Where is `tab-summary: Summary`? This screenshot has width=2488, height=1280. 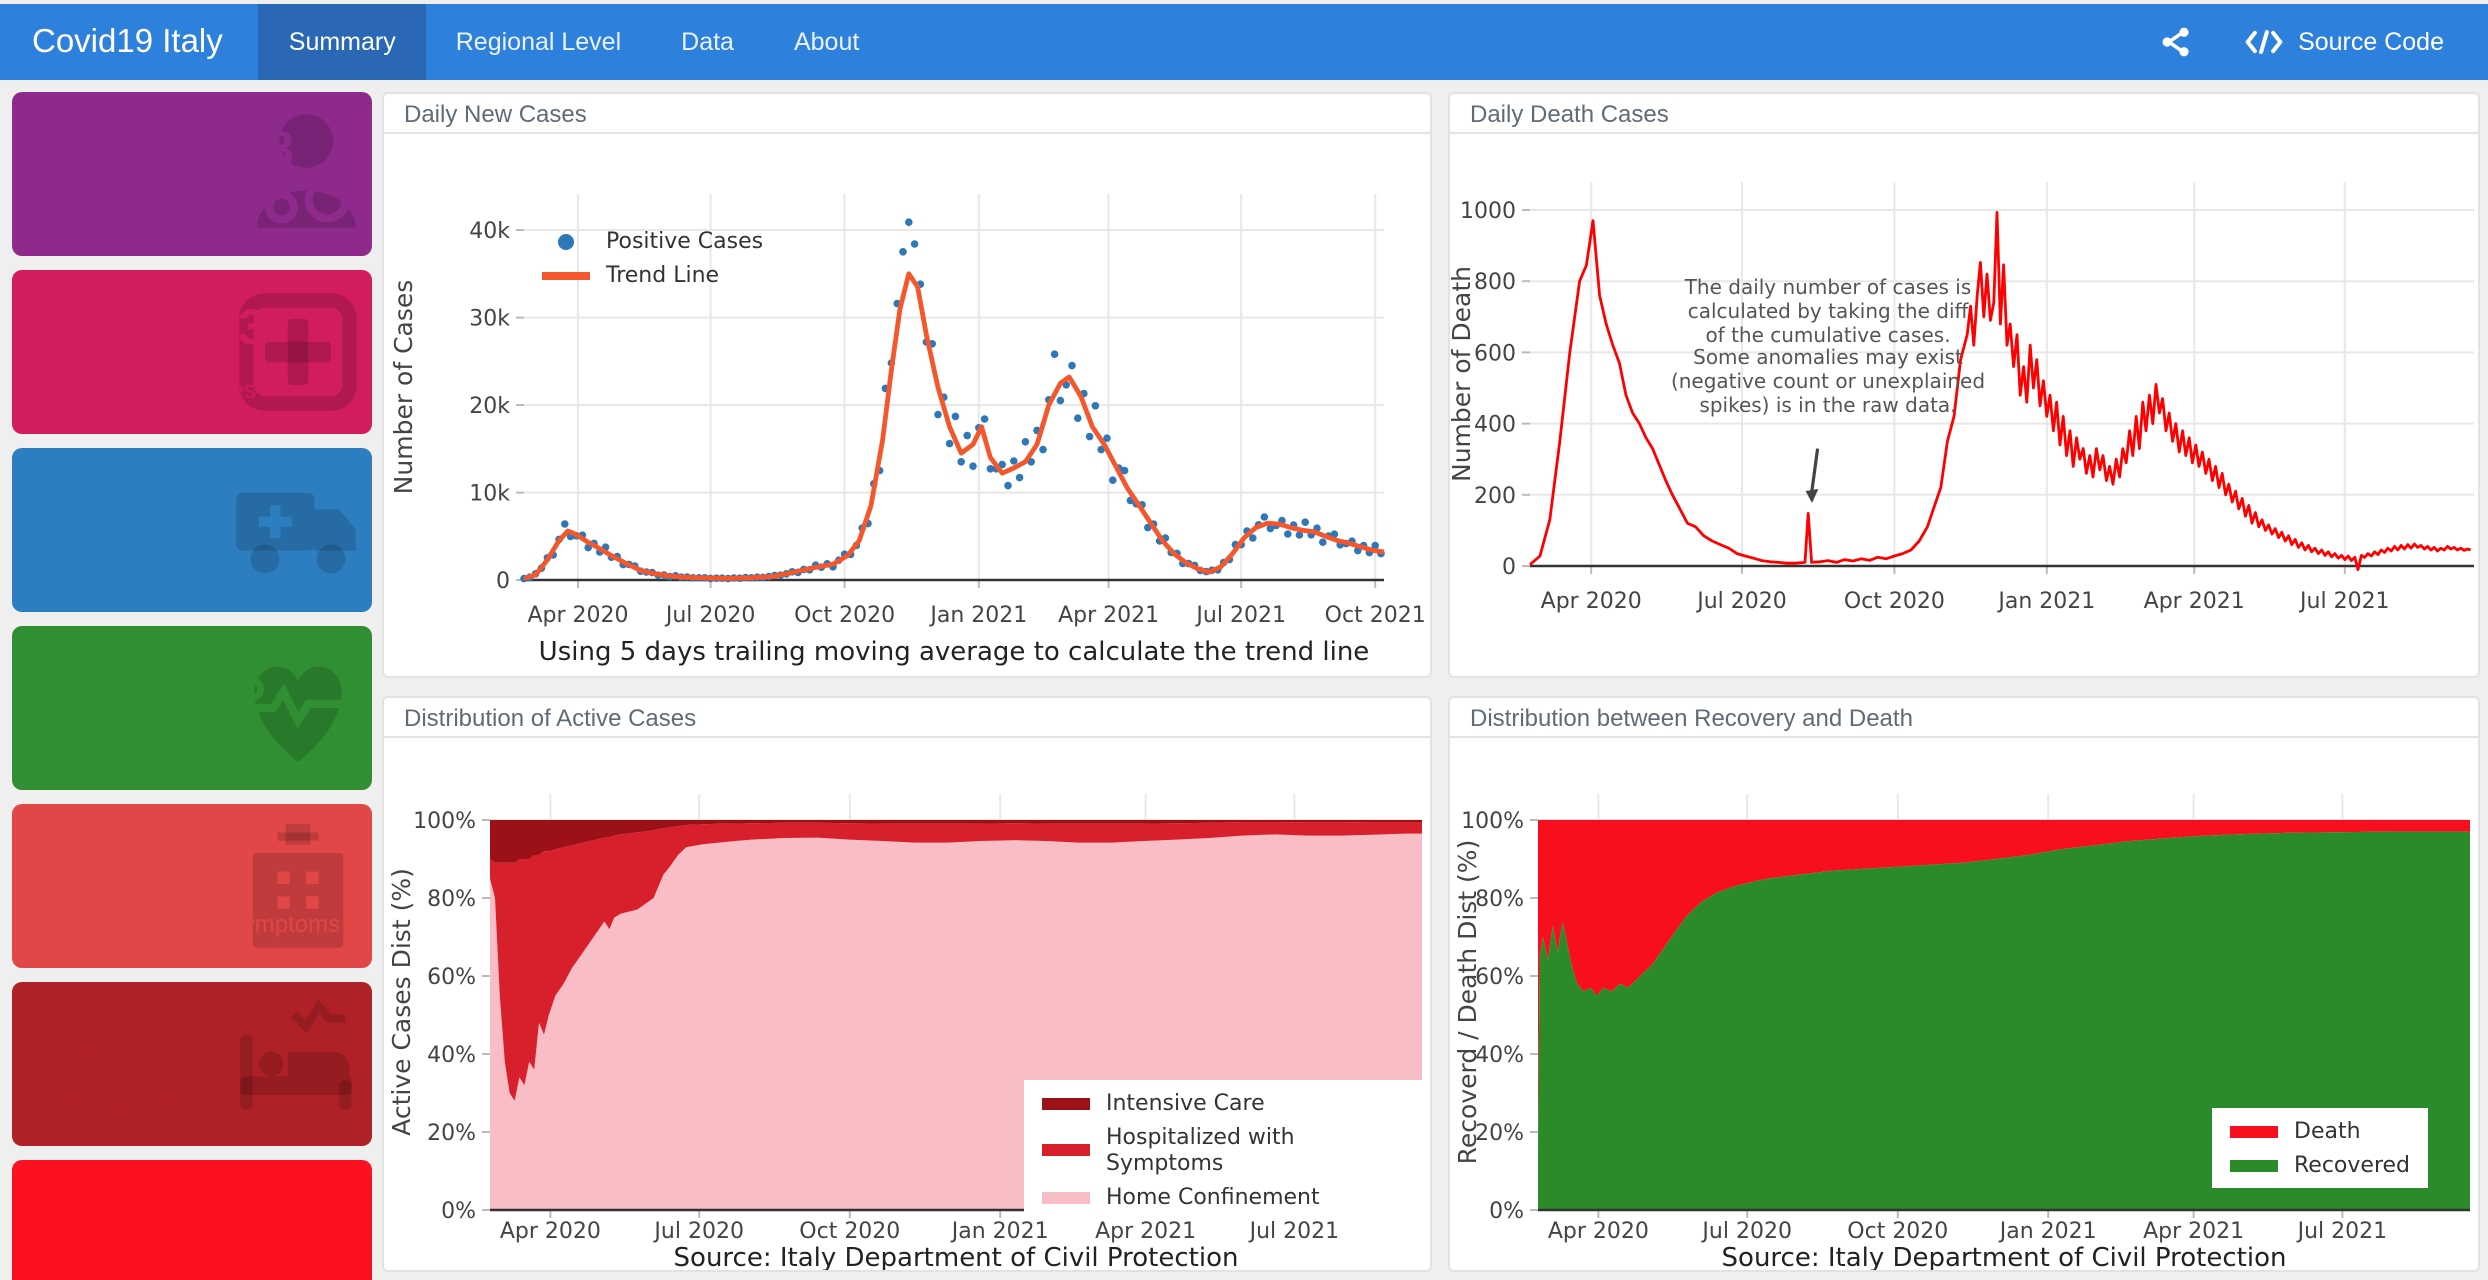
tab-summary: Summary is located at coordinates (342, 42).